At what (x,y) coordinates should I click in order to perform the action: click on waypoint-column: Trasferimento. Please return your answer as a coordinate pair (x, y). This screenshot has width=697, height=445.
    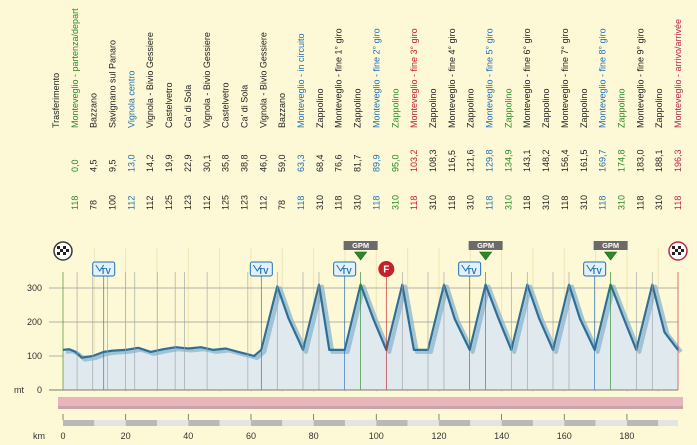
    Looking at the image, I should click on (56, 100).